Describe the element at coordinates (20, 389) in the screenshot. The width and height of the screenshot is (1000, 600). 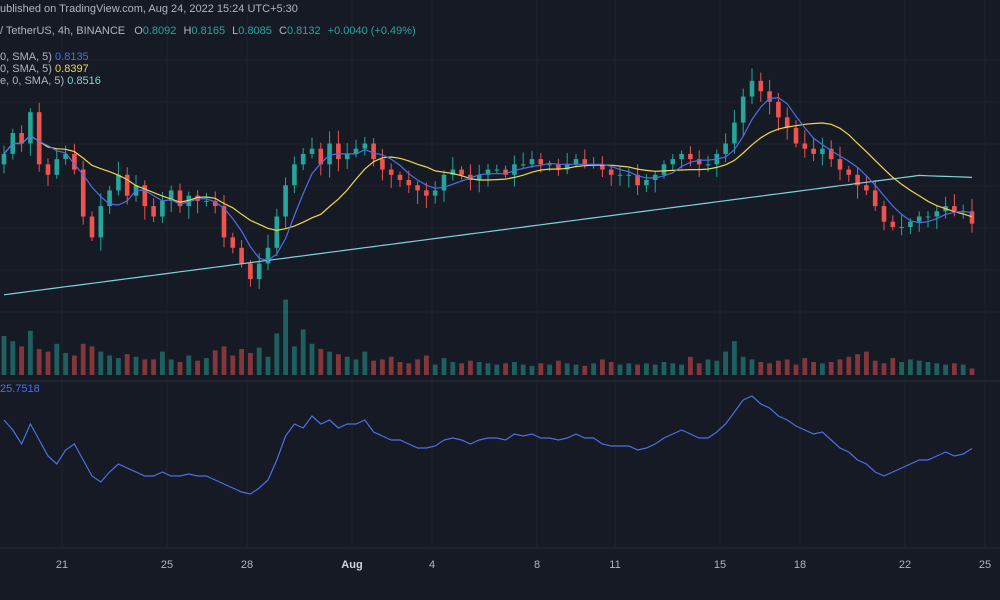
I see `oscillator-legend: 25.7518` at that location.